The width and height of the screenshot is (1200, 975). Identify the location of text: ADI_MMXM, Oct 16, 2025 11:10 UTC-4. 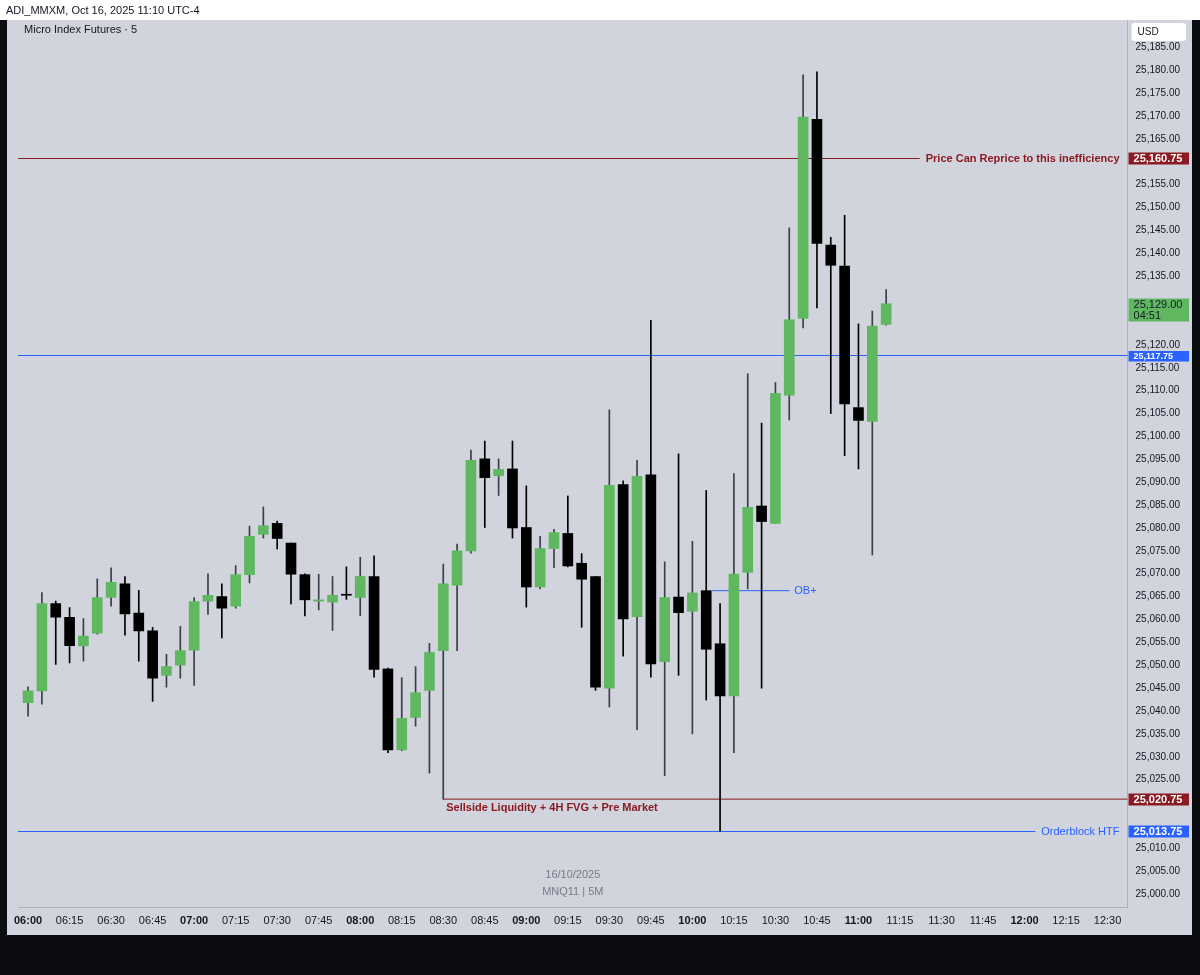
(600, 10).